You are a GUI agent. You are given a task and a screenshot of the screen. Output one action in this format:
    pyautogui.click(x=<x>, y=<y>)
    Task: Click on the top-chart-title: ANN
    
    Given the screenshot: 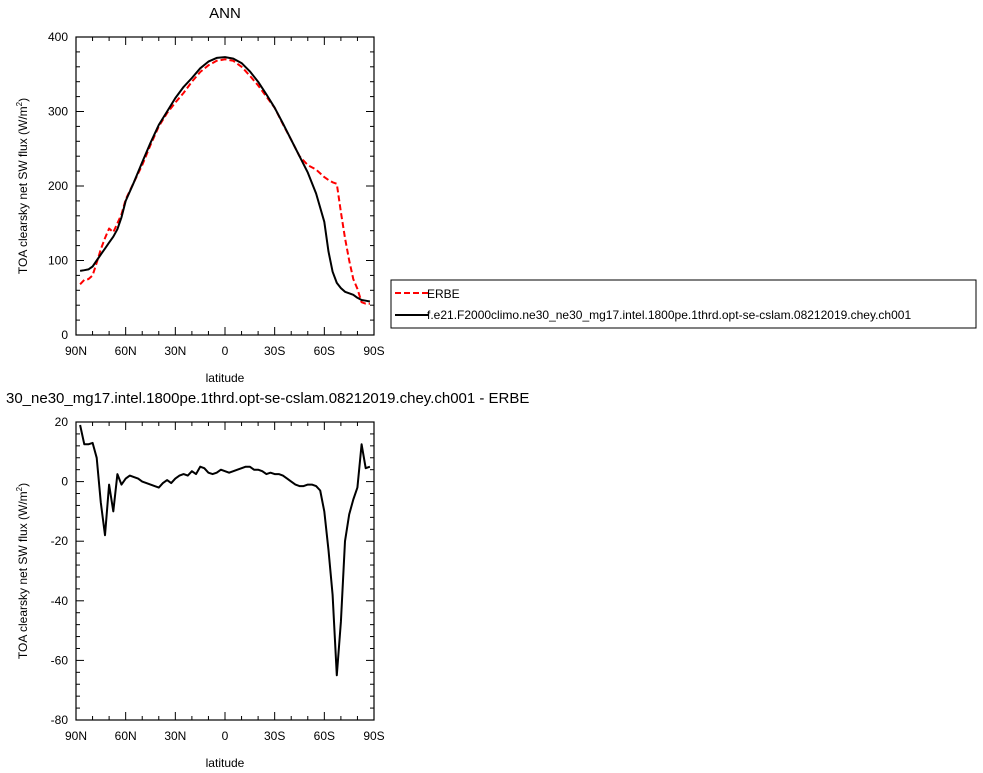 What is the action you would take?
    pyautogui.click(x=225, y=13)
    